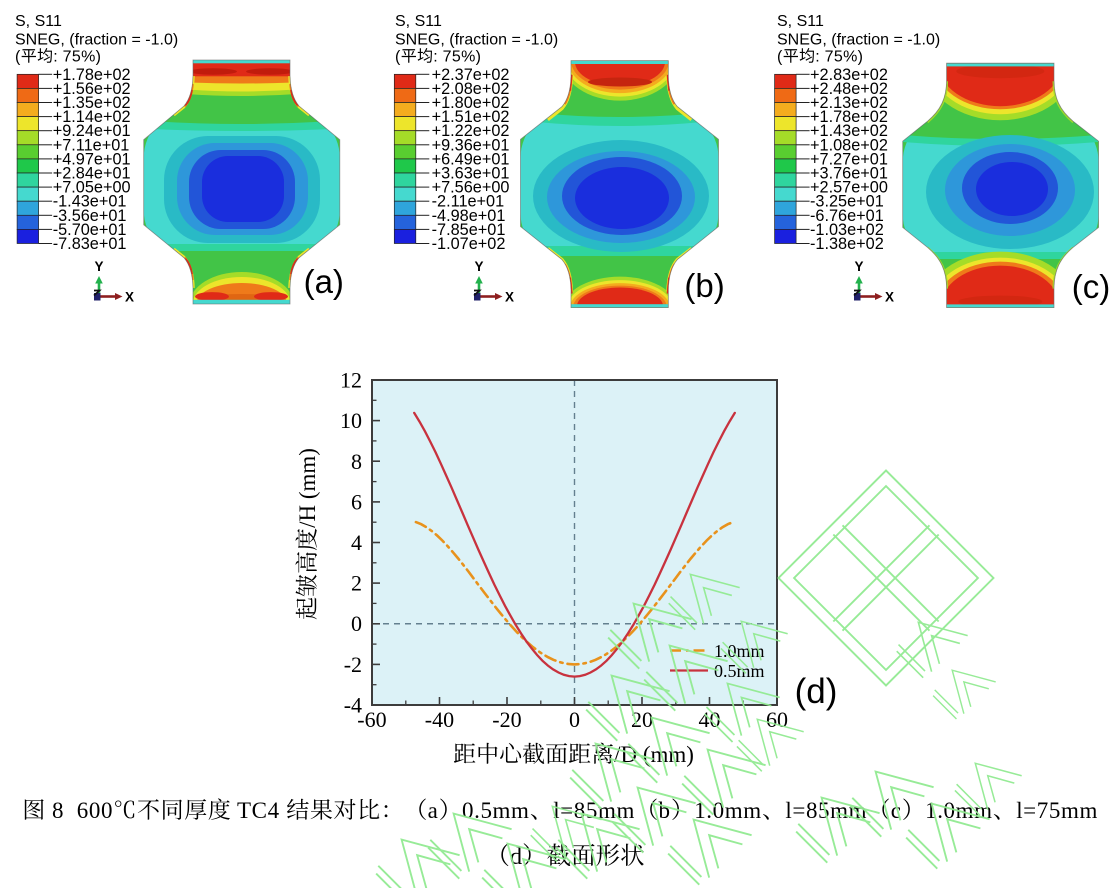 This screenshot has width=1116, height=888. I want to click on svg-text: +7.27e+01, so click(849, 159).